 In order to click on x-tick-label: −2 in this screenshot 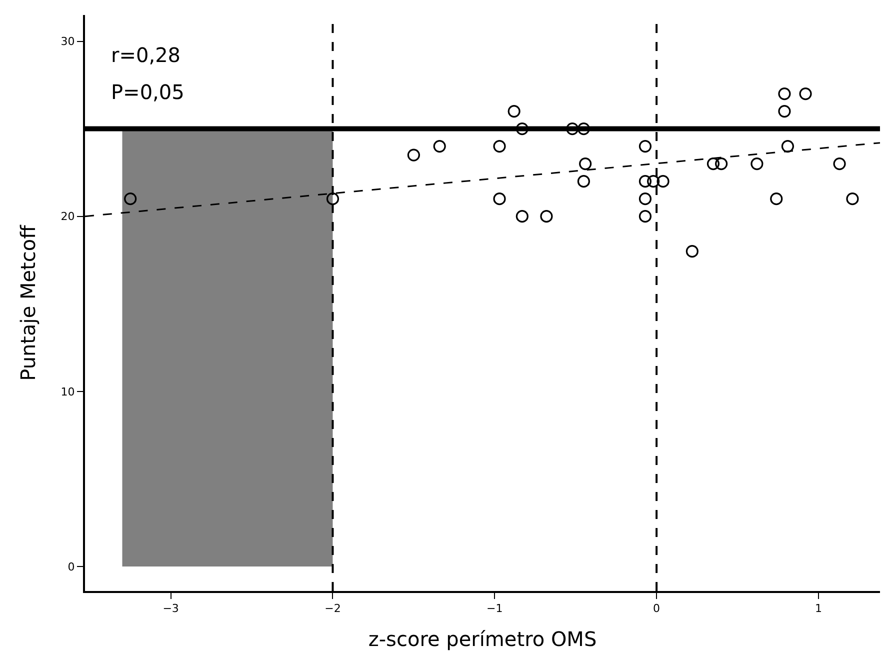, I will do `click(332, 609)`.